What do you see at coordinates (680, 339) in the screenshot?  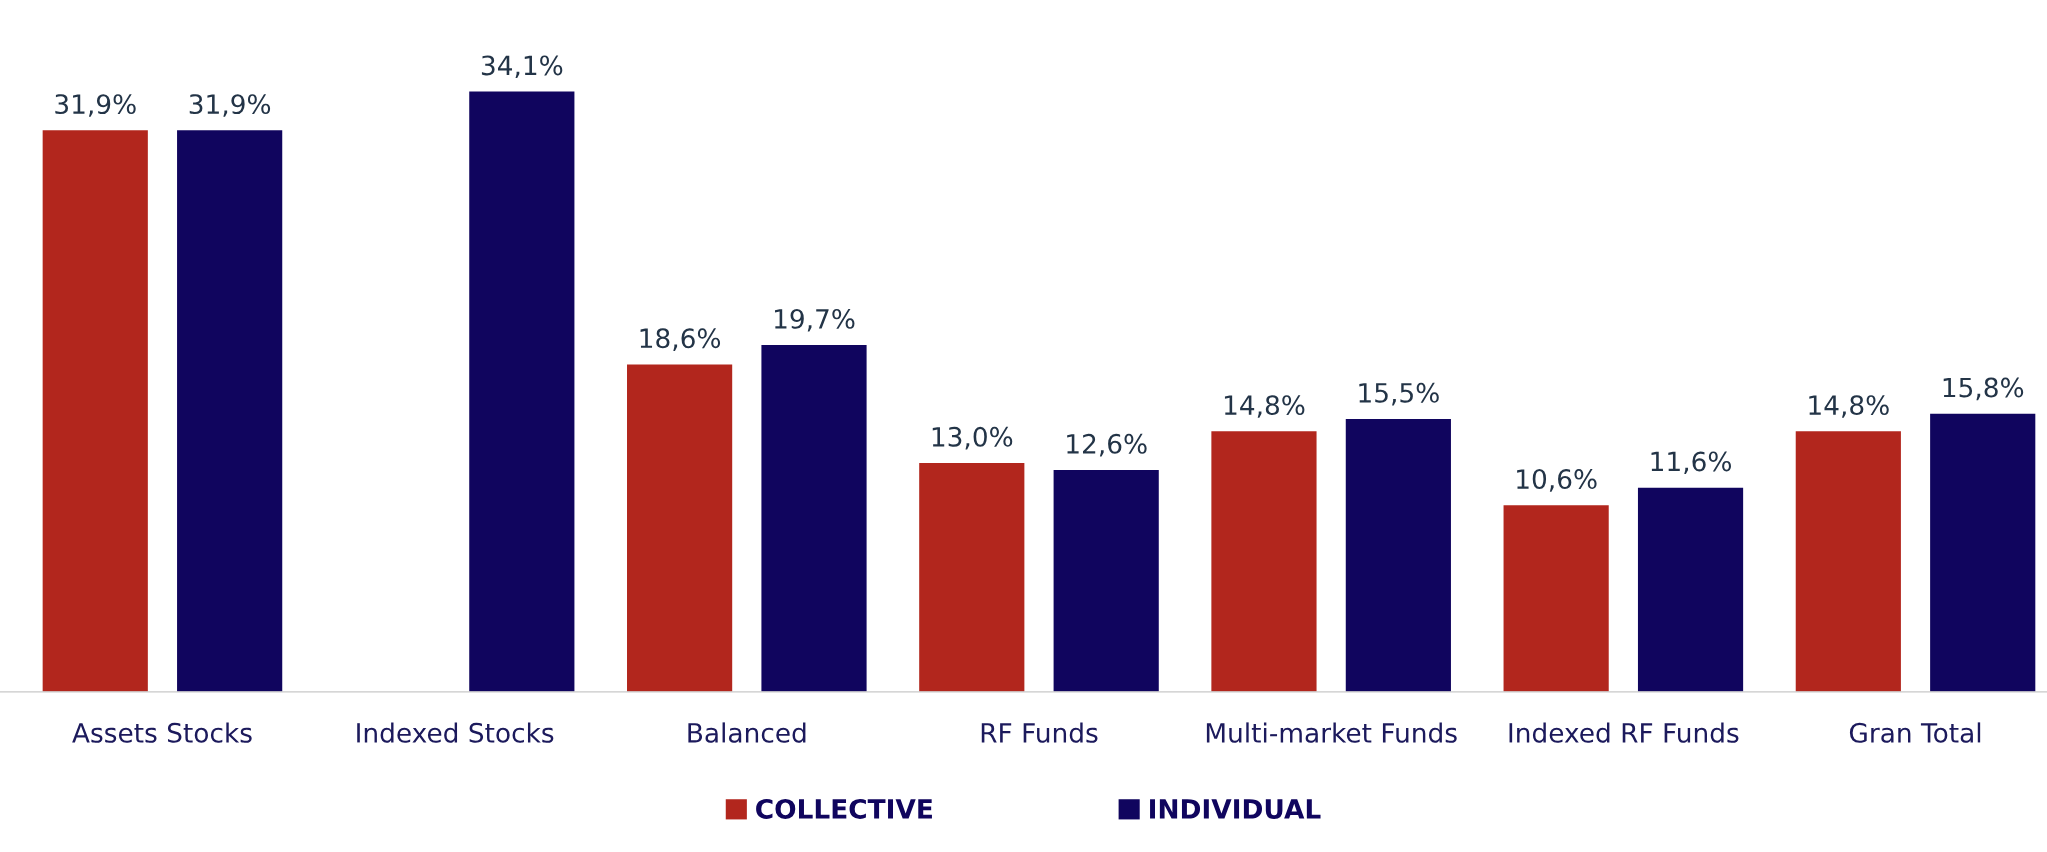 I see `data-label: 18,6%` at bounding box center [680, 339].